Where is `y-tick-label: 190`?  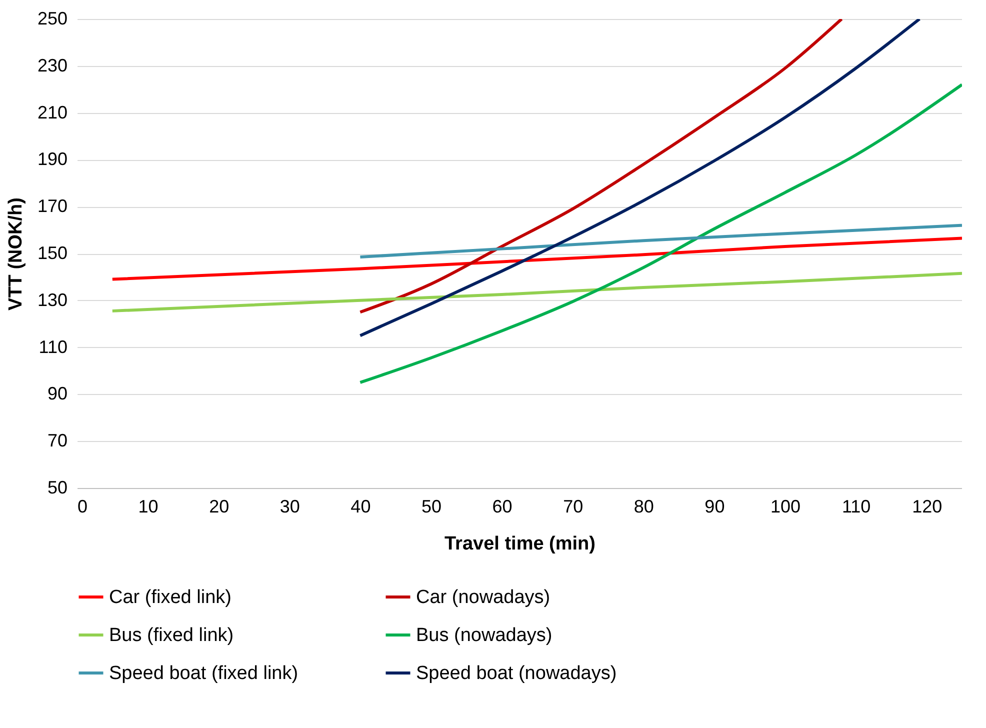 y-tick-label: 190 is located at coordinates (52, 159).